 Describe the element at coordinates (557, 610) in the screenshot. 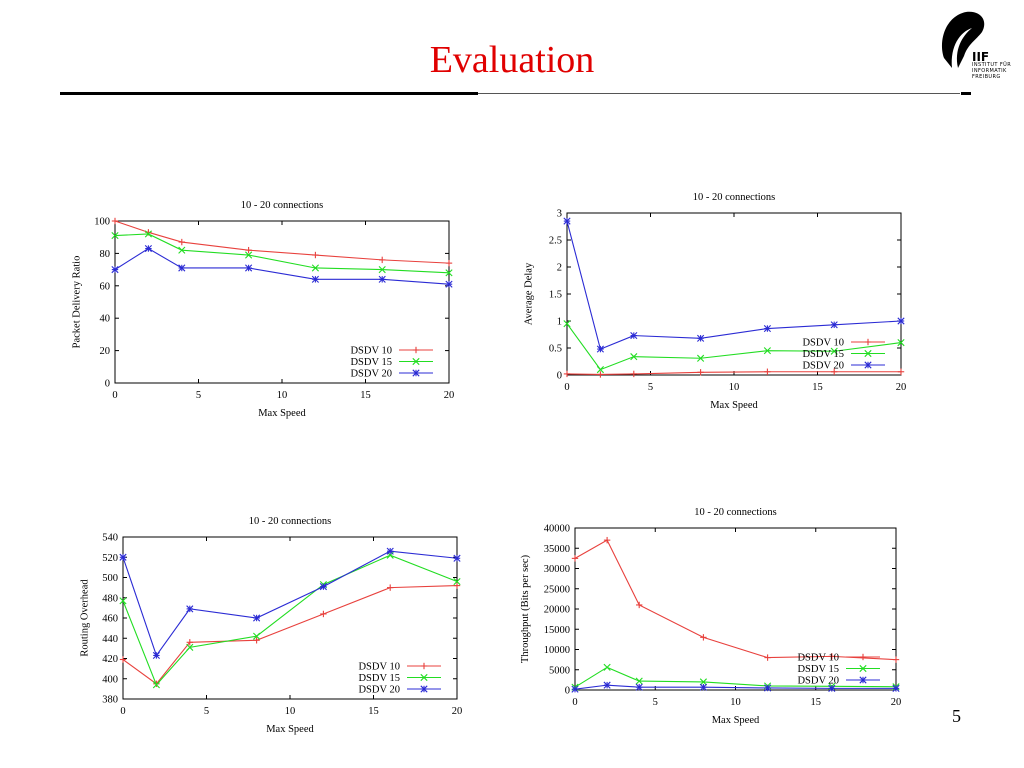

I see `y-tick-label: 20000` at that location.